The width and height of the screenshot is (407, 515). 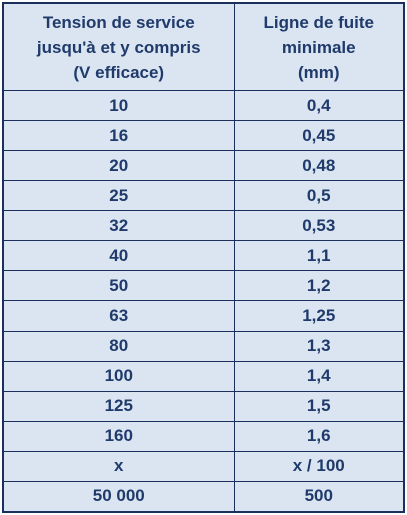 What do you see at coordinates (118, 136) in the screenshot?
I see `table-cell: 16` at bounding box center [118, 136].